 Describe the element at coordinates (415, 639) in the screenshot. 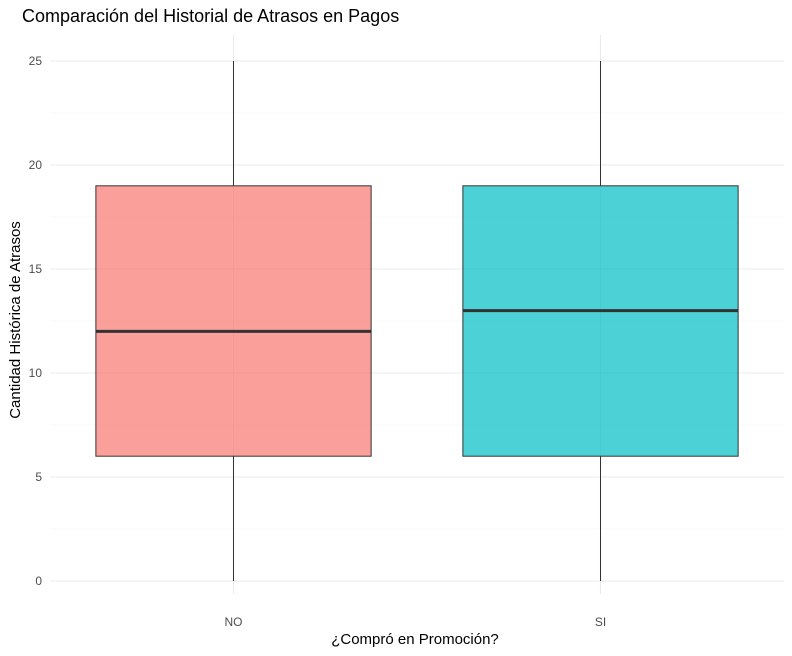

I see `x-axis-title: ¿Compró en Promoción?` at that location.